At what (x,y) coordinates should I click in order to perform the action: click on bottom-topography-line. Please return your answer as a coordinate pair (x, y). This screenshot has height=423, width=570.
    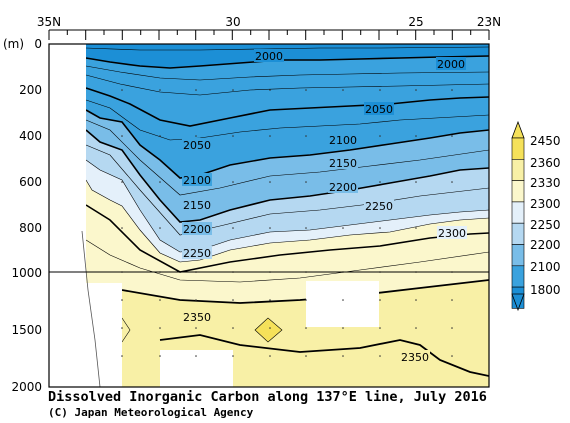
    Looking at the image, I should click on (91, 308).